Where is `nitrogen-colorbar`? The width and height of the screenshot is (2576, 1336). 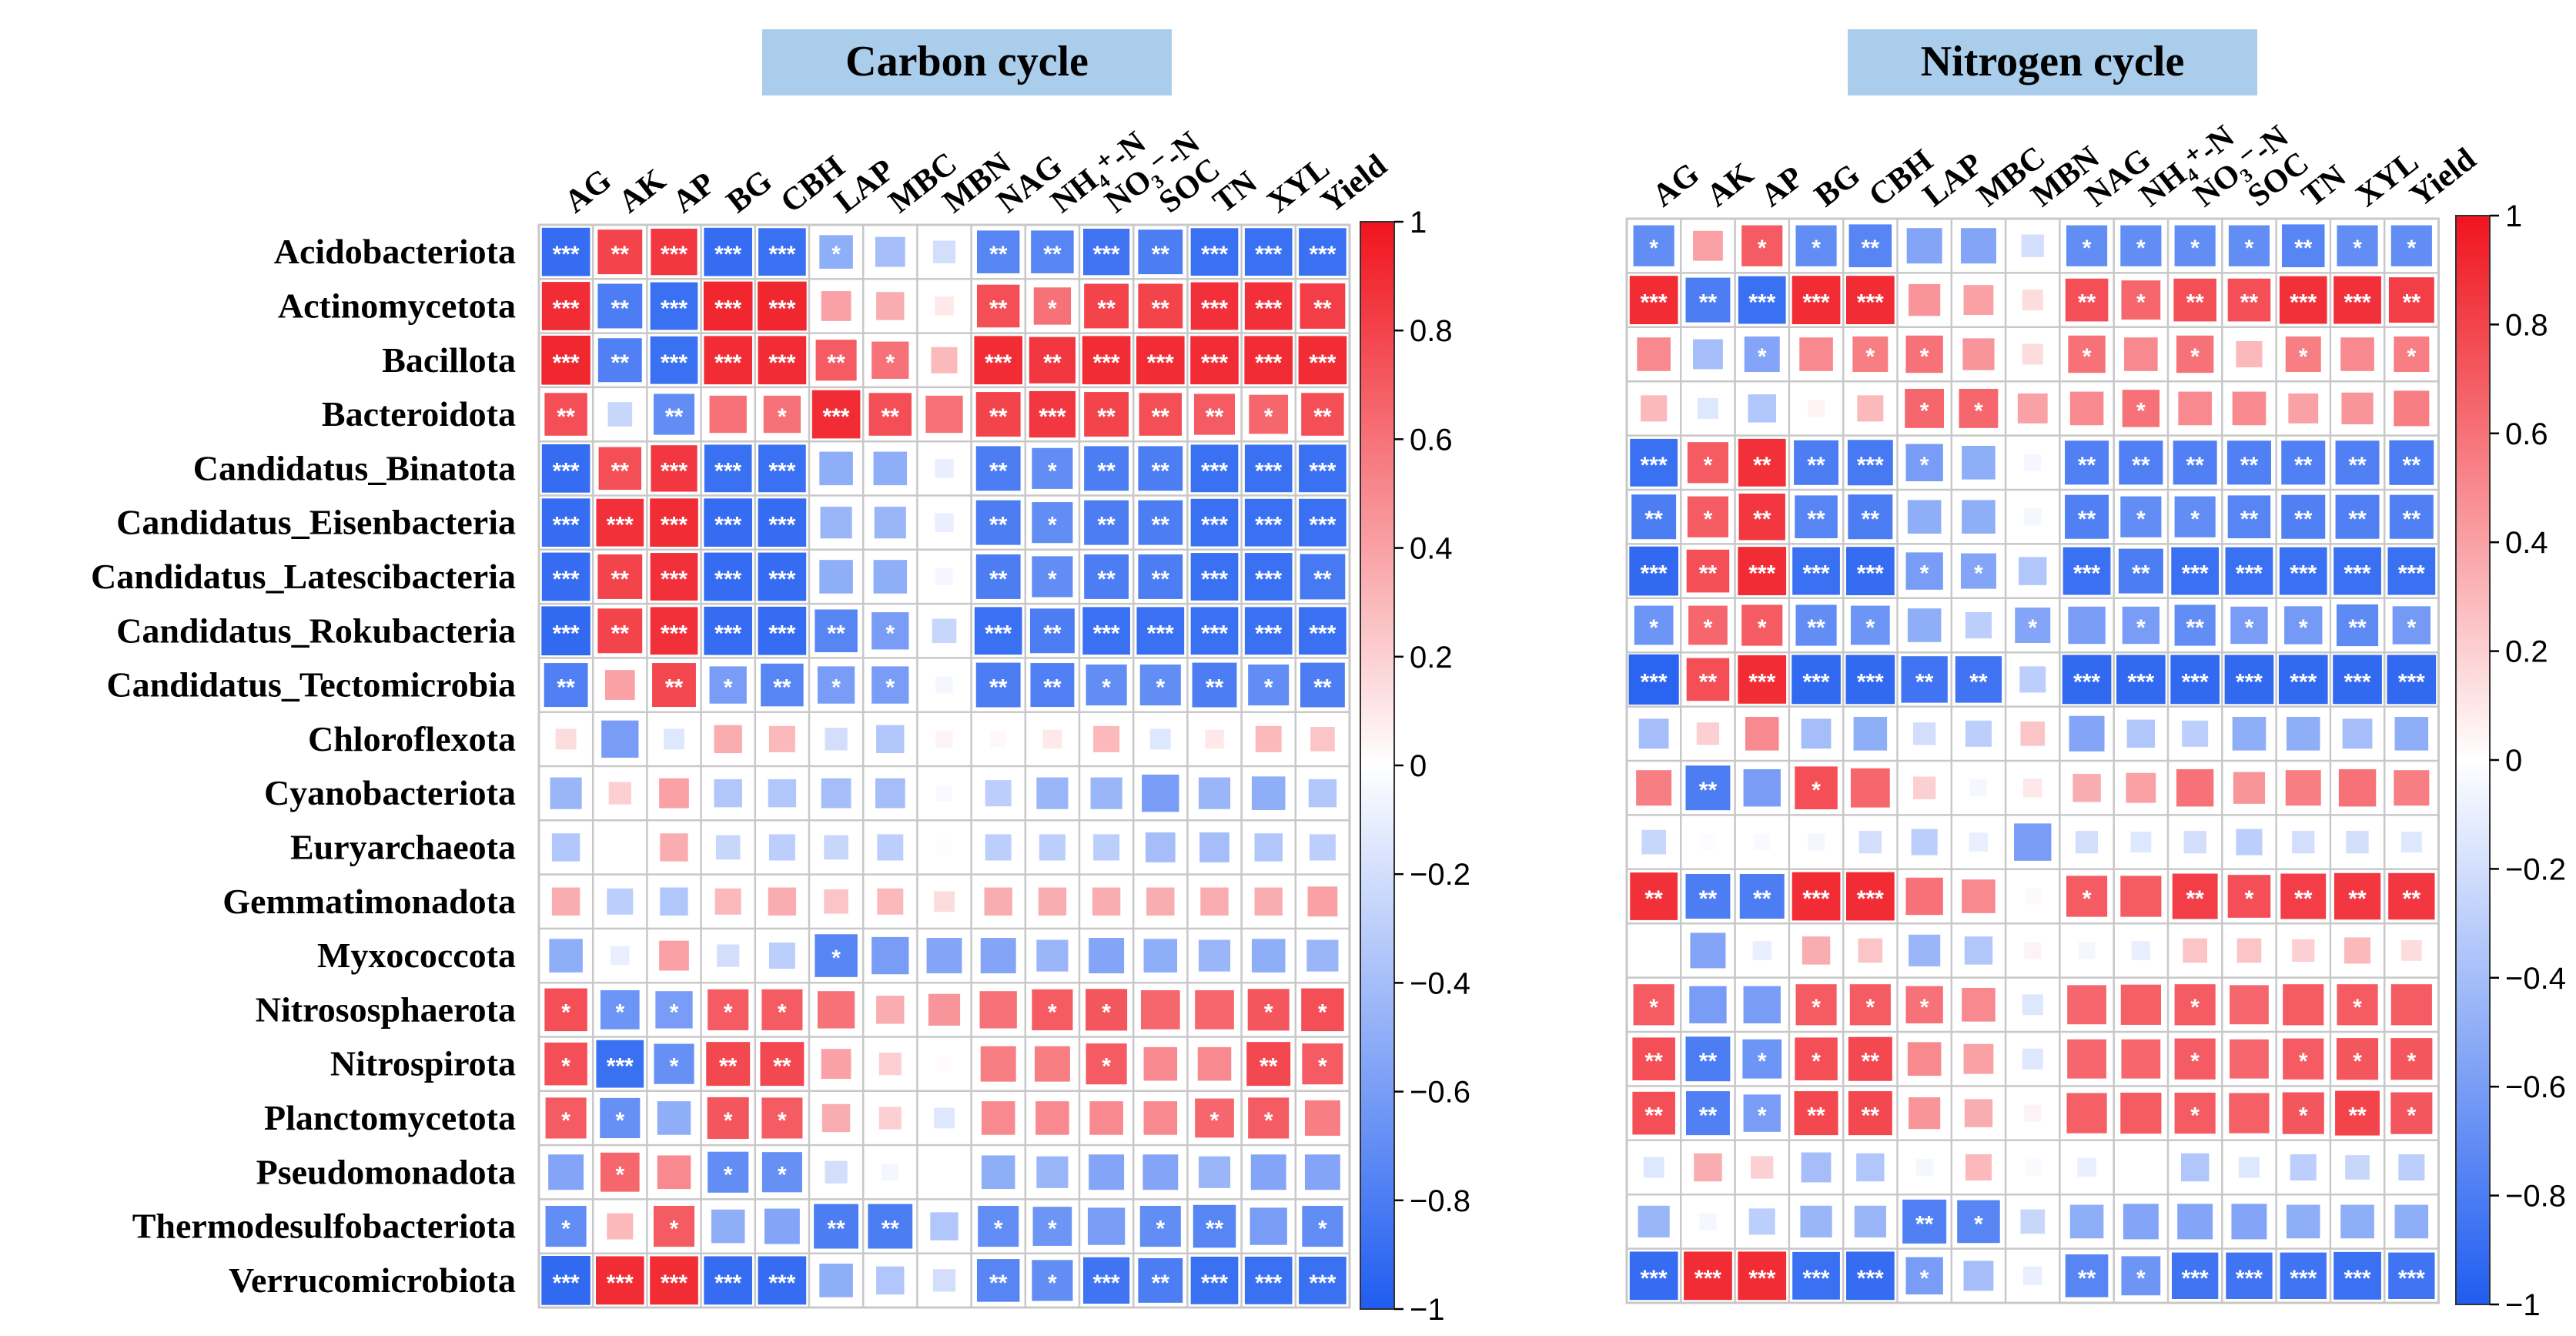
nitrogen-colorbar is located at coordinates (2473, 760).